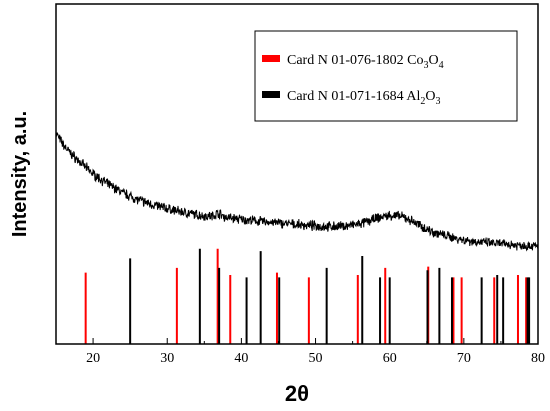 The image size is (550, 411). Describe the element at coordinates (93, 358) in the screenshot. I see `x-tick-label: 20` at that location.